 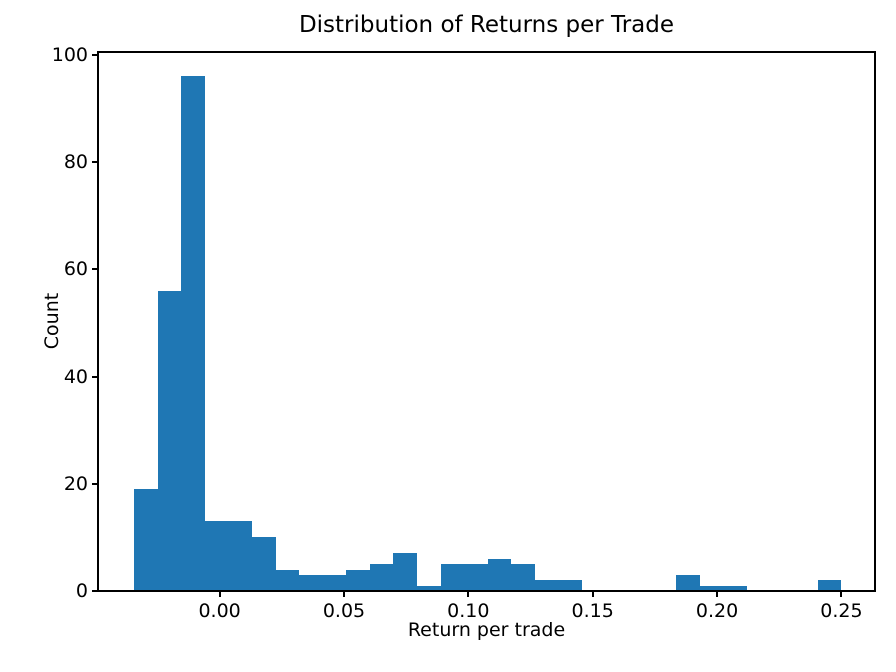 I want to click on x-tick-label: 0.00, so click(x=219, y=611).